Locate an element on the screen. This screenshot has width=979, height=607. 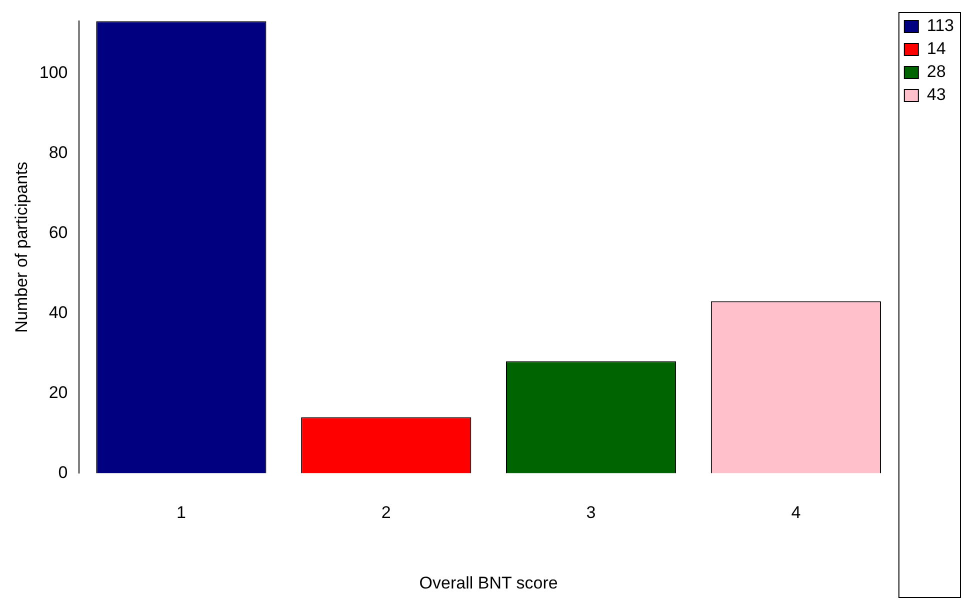
y-tick-label: 0 is located at coordinates (63, 472).